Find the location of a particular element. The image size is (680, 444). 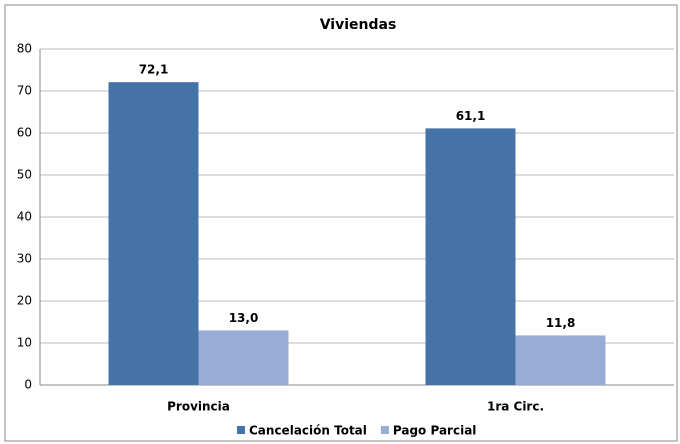

y-tick-label: 0 is located at coordinates (28, 385).